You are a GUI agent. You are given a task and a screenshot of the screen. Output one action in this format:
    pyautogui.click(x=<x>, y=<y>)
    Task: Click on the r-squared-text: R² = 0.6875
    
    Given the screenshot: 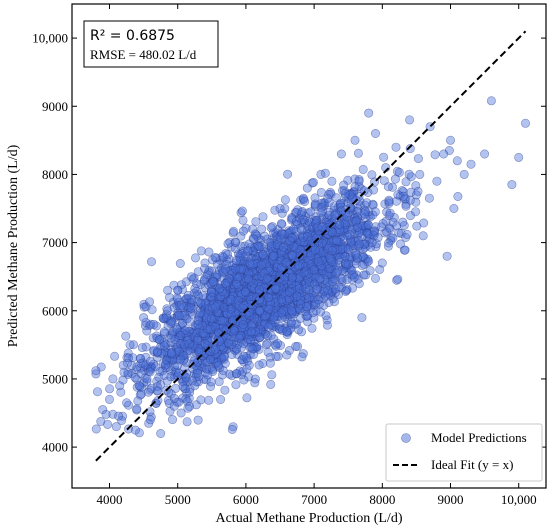 What is the action you would take?
    pyautogui.click(x=132, y=36)
    